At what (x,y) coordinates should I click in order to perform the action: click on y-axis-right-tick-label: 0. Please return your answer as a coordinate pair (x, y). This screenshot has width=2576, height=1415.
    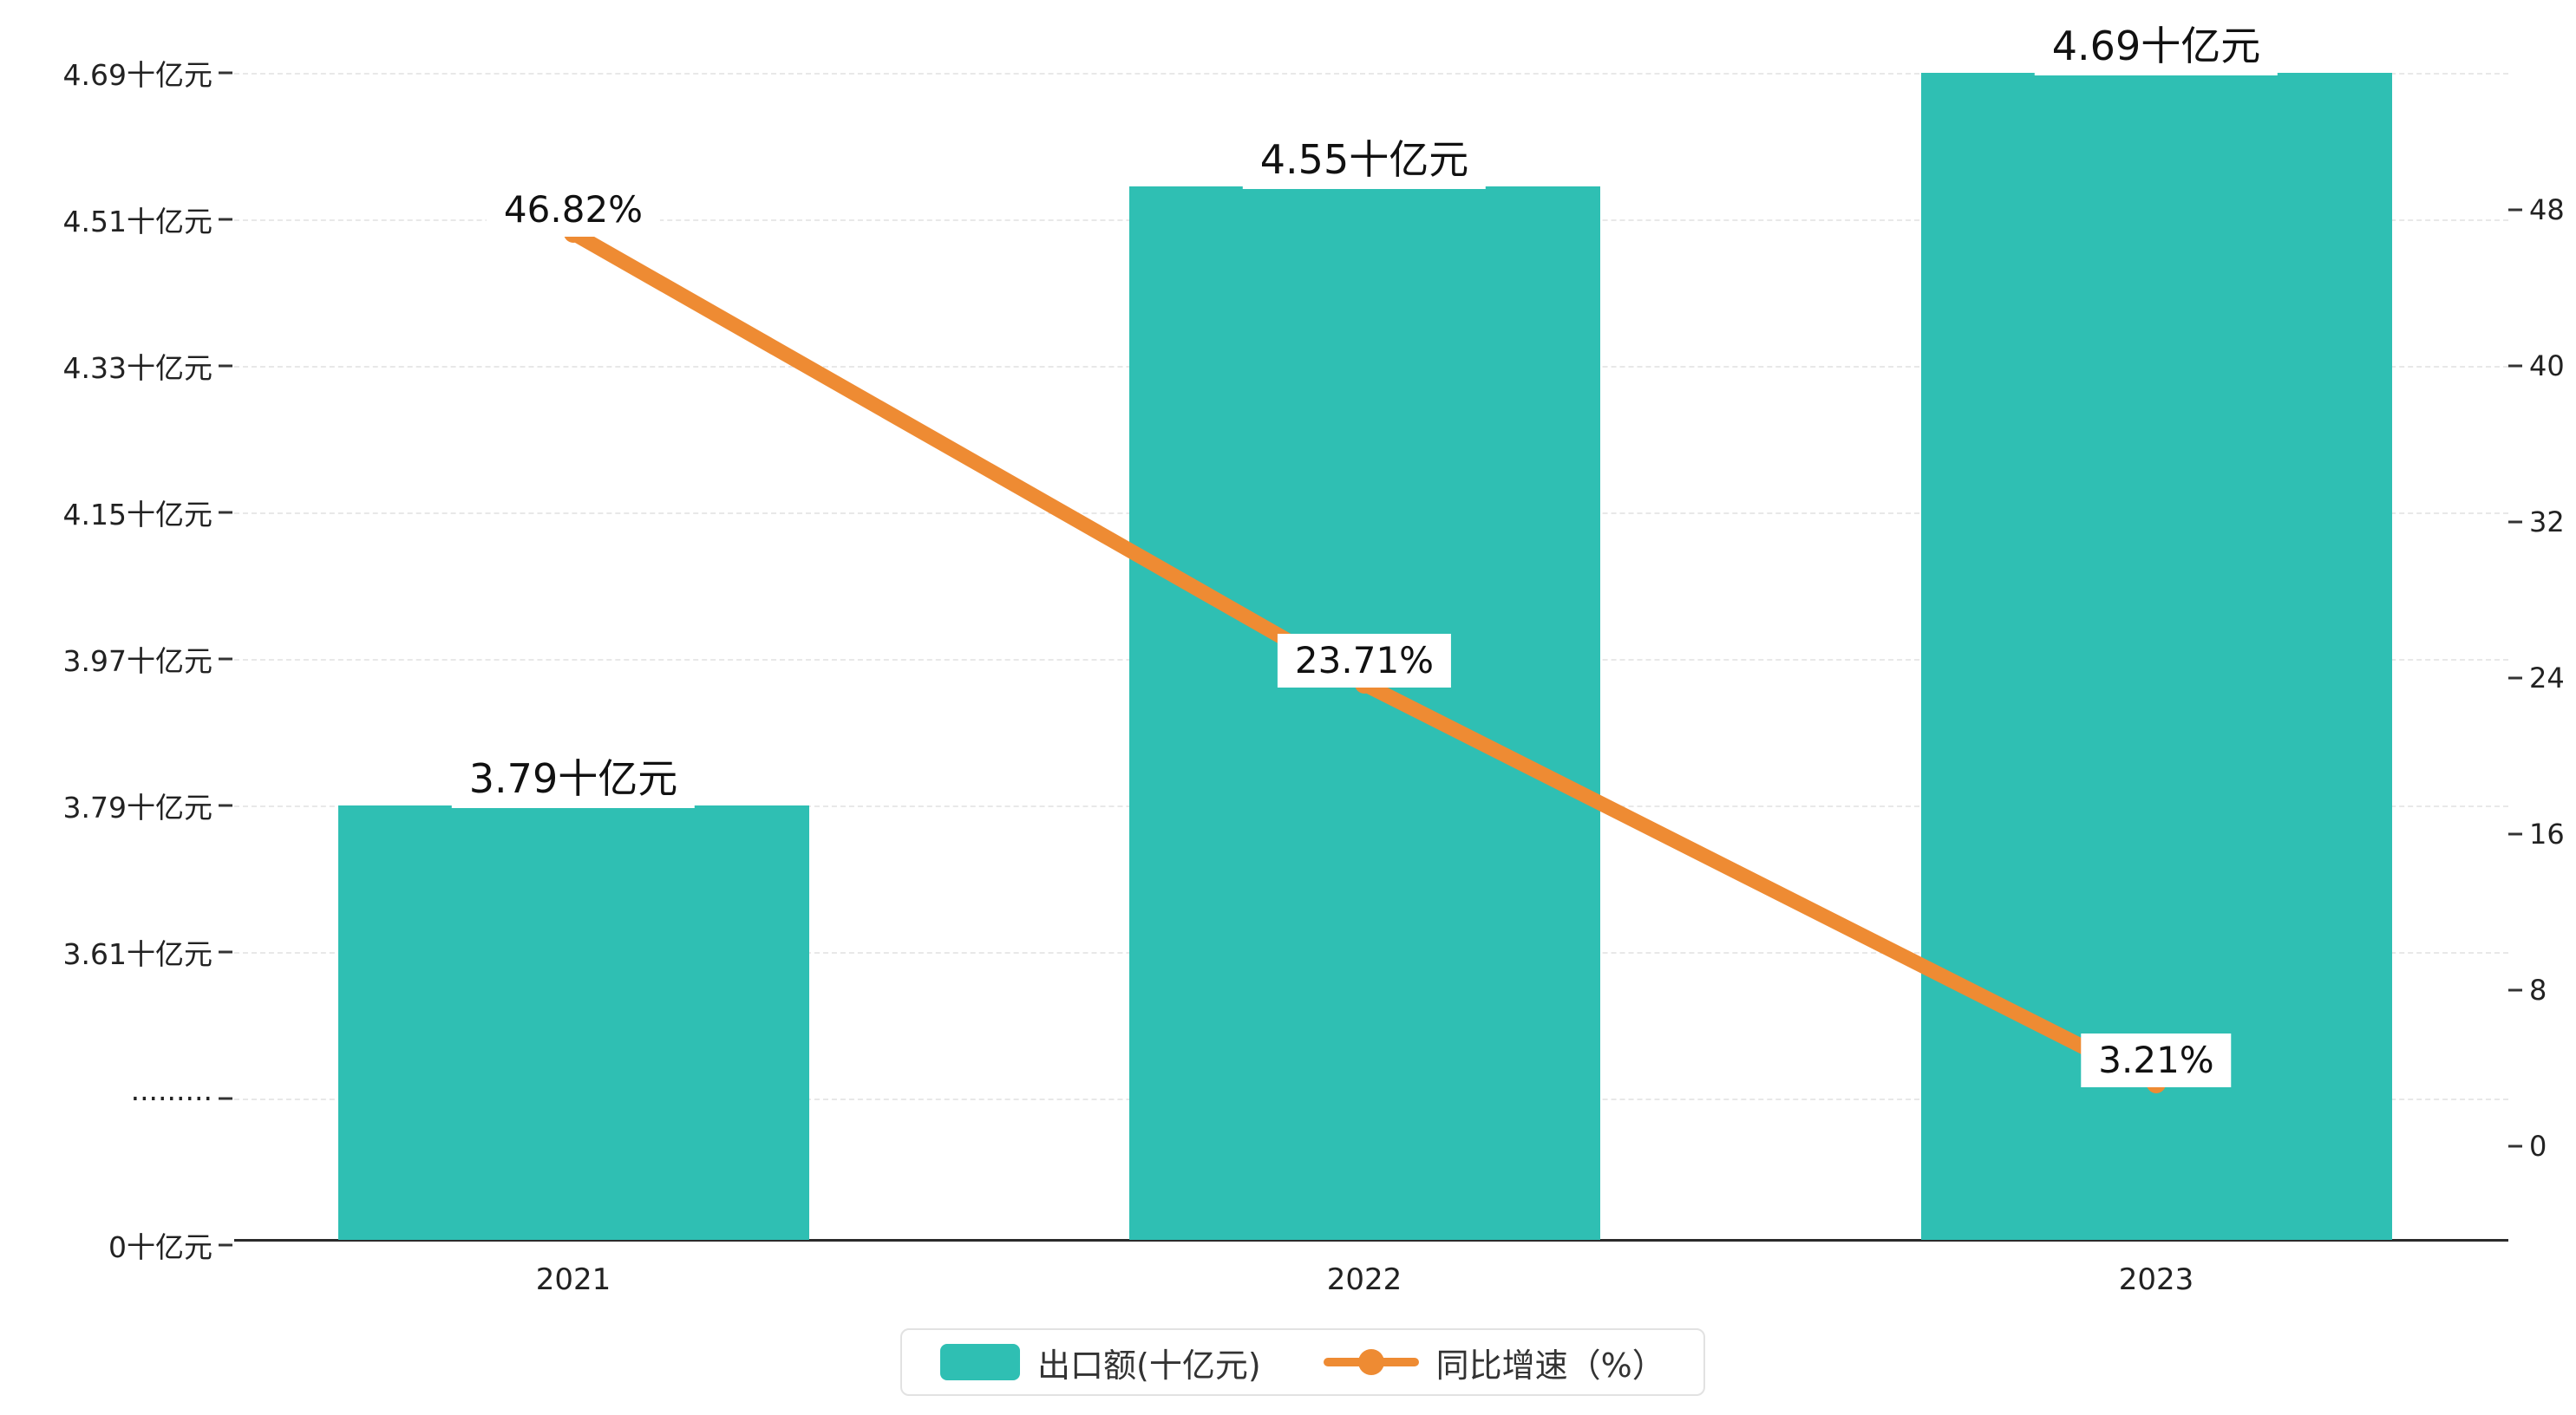
    Looking at the image, I should click on (2538, 1146).